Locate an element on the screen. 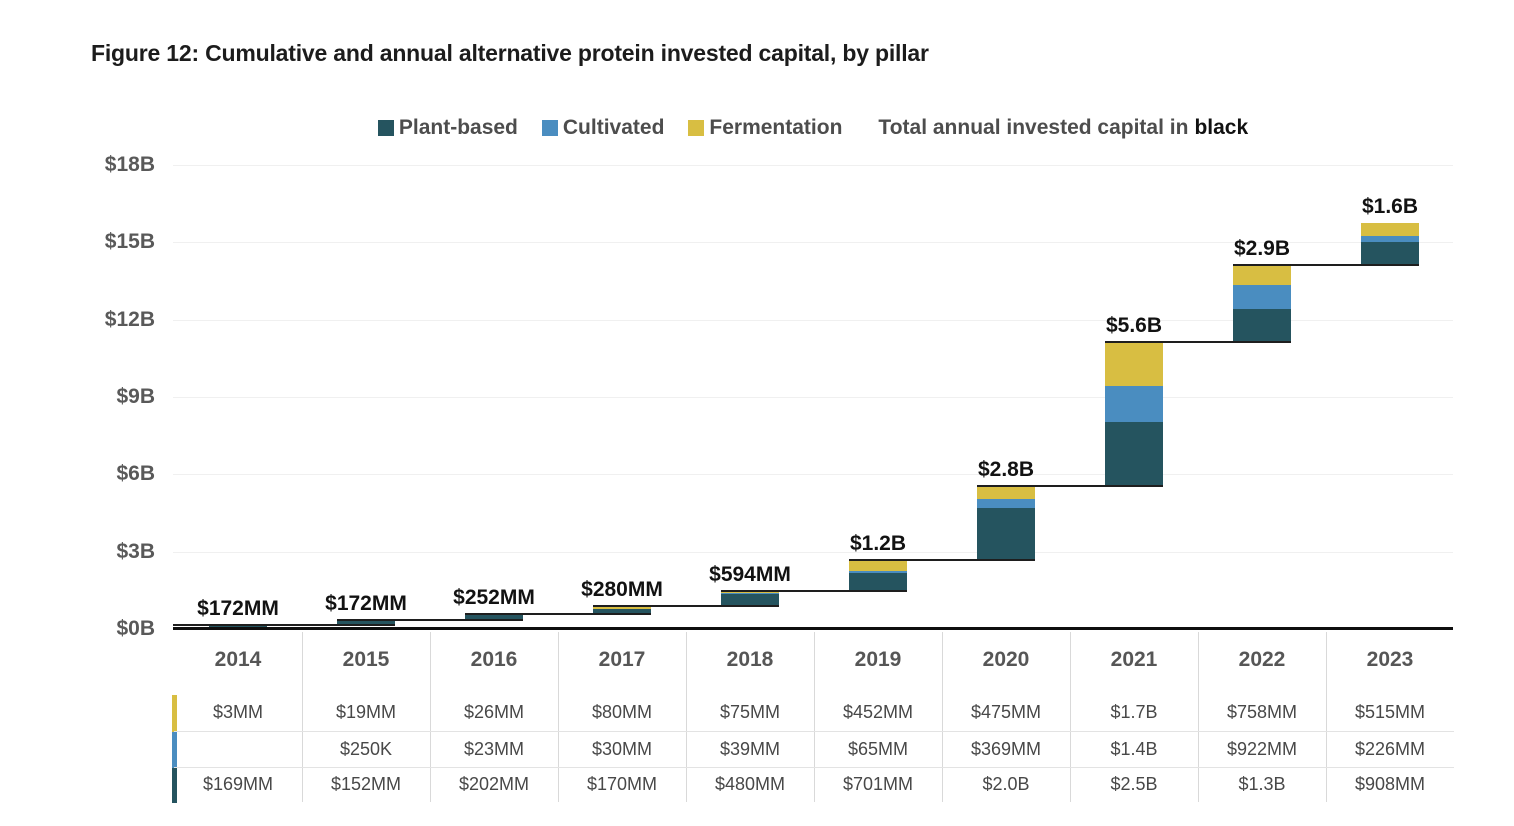  year-label: 2015 is located at coordinates (366, 659).